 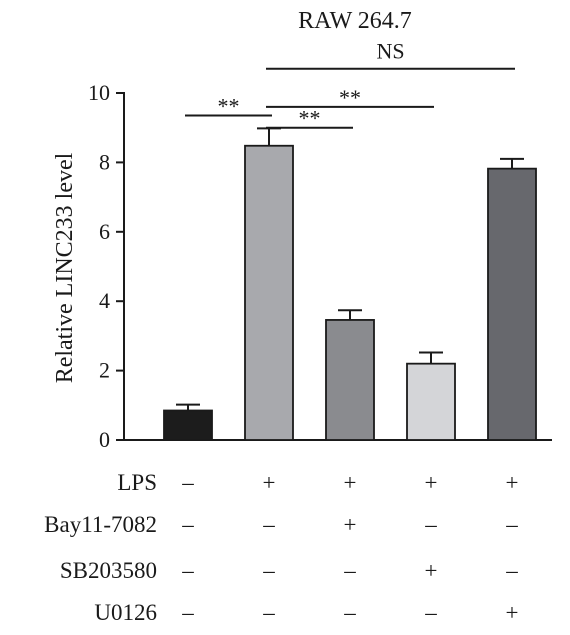 I want to click on chart-title: RAW 264.7, so click(x=355, y=21).